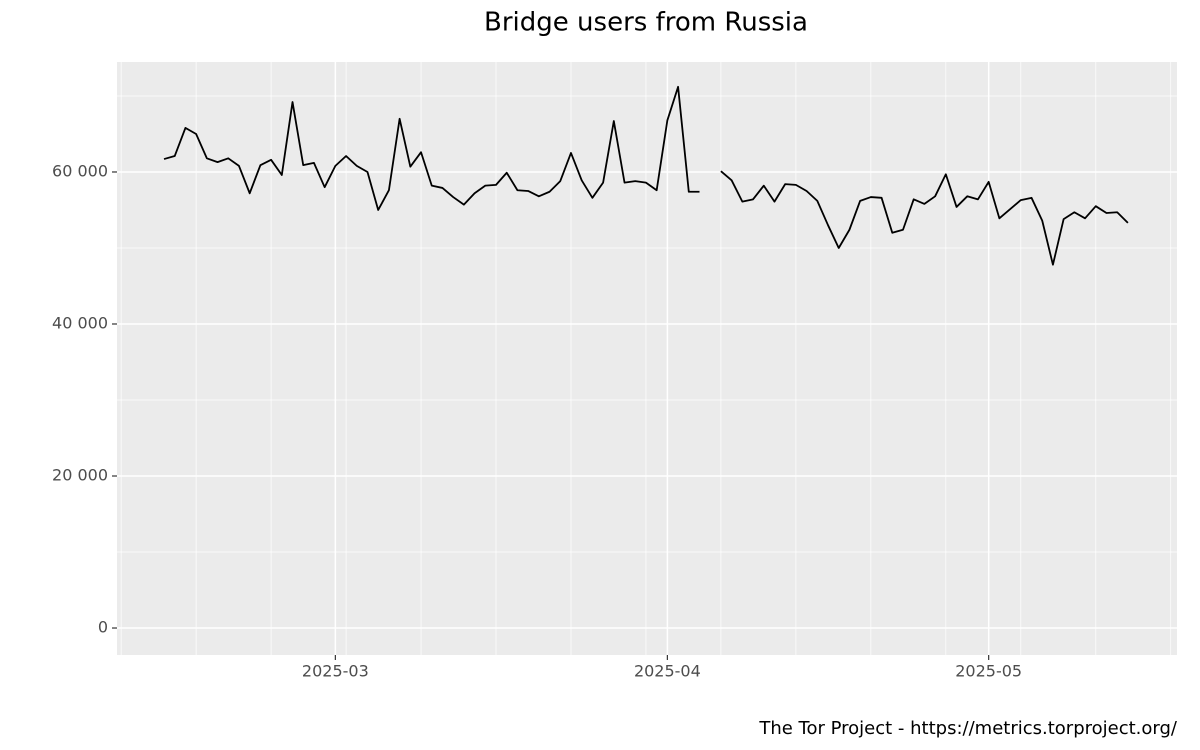  I want to click on chart-title: Bridge users from Russia, so click(646, 23).